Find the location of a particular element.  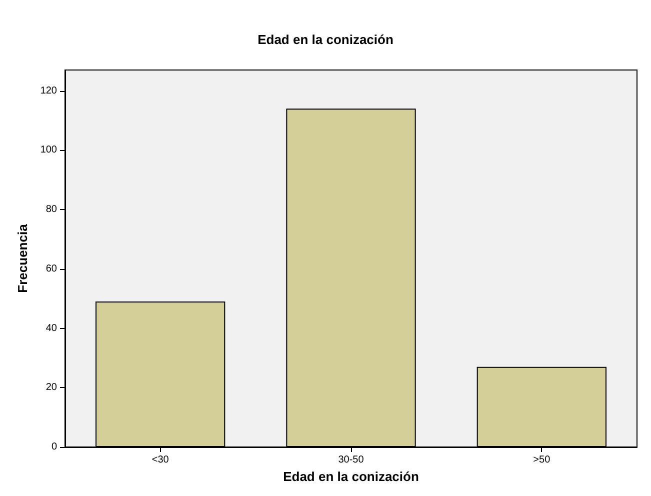

y-tick-label: 60 is located at coordinates (52, 268).